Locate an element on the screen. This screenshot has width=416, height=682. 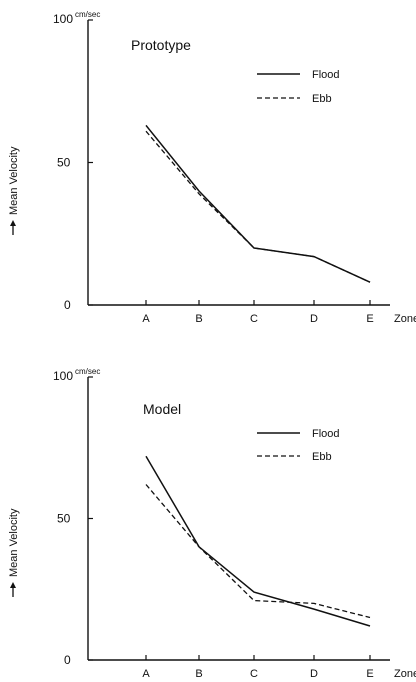
prototype-legend-flood: Flood is located at coordinates (326, 75).